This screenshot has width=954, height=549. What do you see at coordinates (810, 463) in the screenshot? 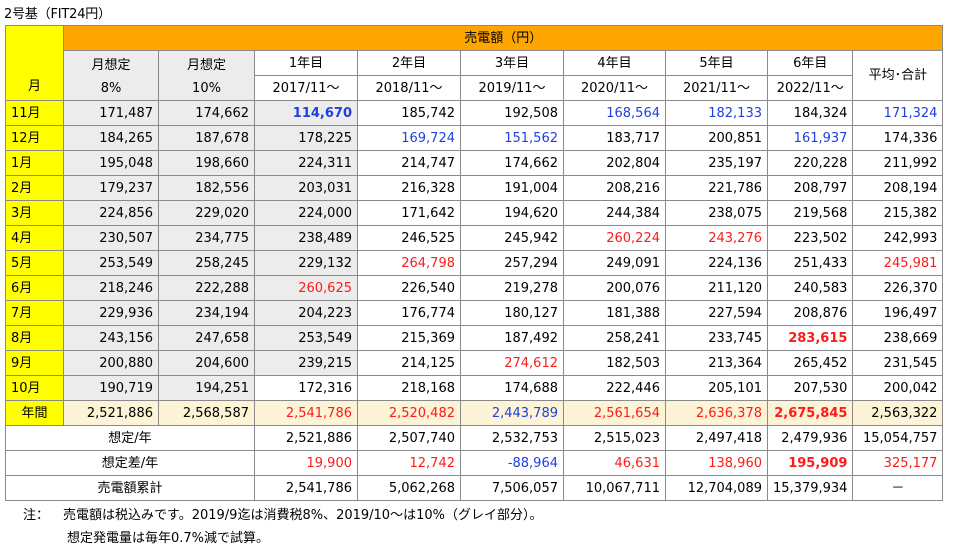
I see `summary-value: 195,909` at bounding box center [810, 463].